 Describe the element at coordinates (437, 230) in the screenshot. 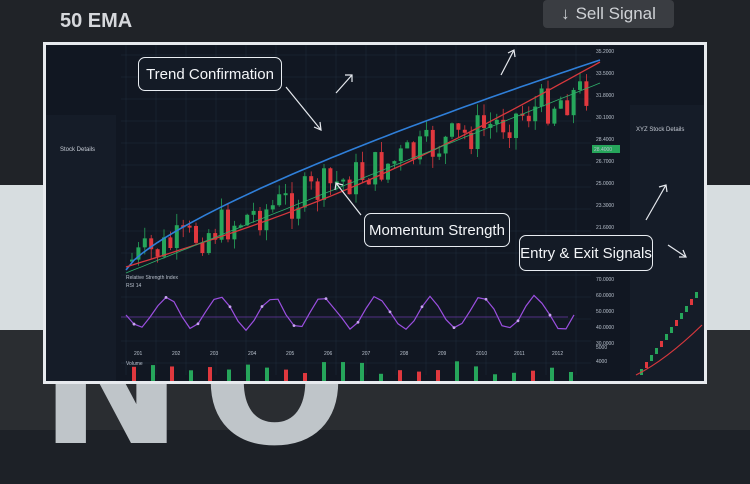

I see `momentum-strength-callout: Momentum Strength` at that location.